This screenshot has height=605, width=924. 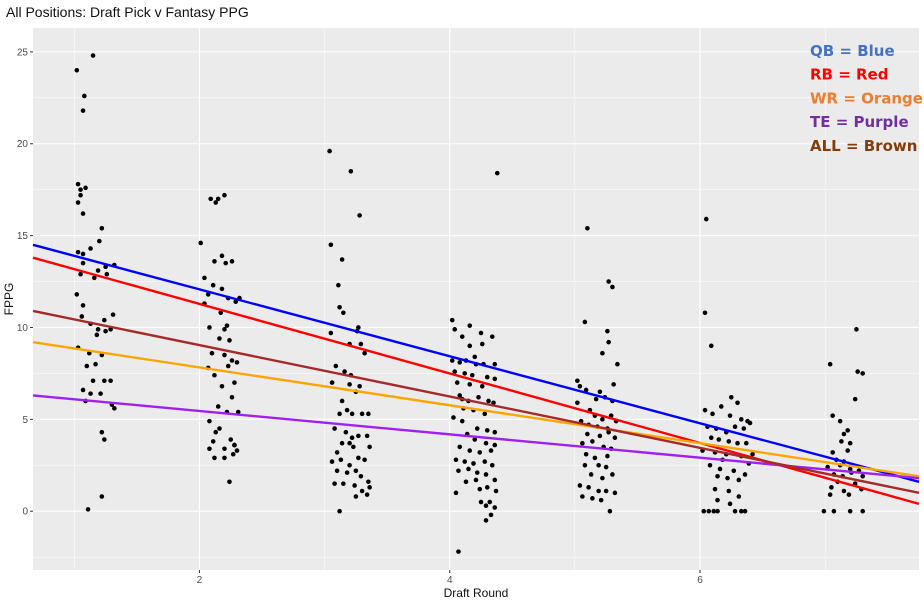 I want to click on chart-title: All Positions: Draft Pick v Fantasy PPG, so click(x=127, y=12).